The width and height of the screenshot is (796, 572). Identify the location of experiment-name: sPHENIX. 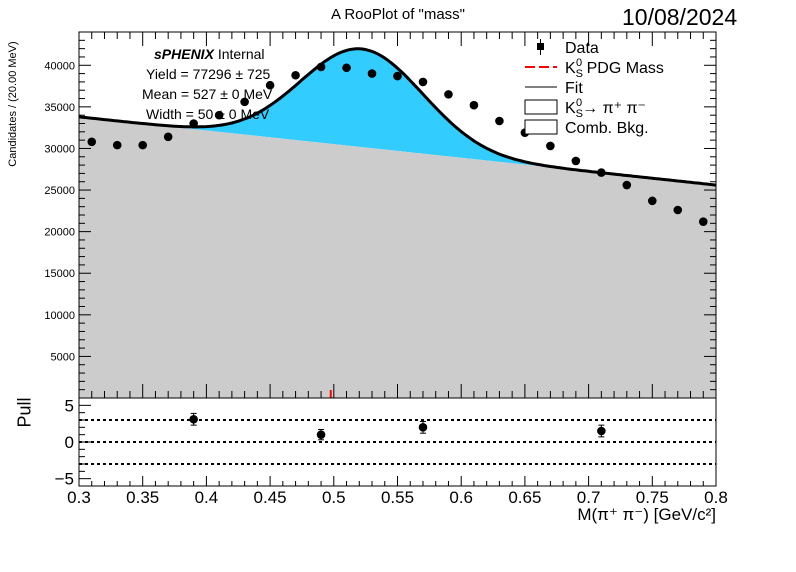
(184, 54).